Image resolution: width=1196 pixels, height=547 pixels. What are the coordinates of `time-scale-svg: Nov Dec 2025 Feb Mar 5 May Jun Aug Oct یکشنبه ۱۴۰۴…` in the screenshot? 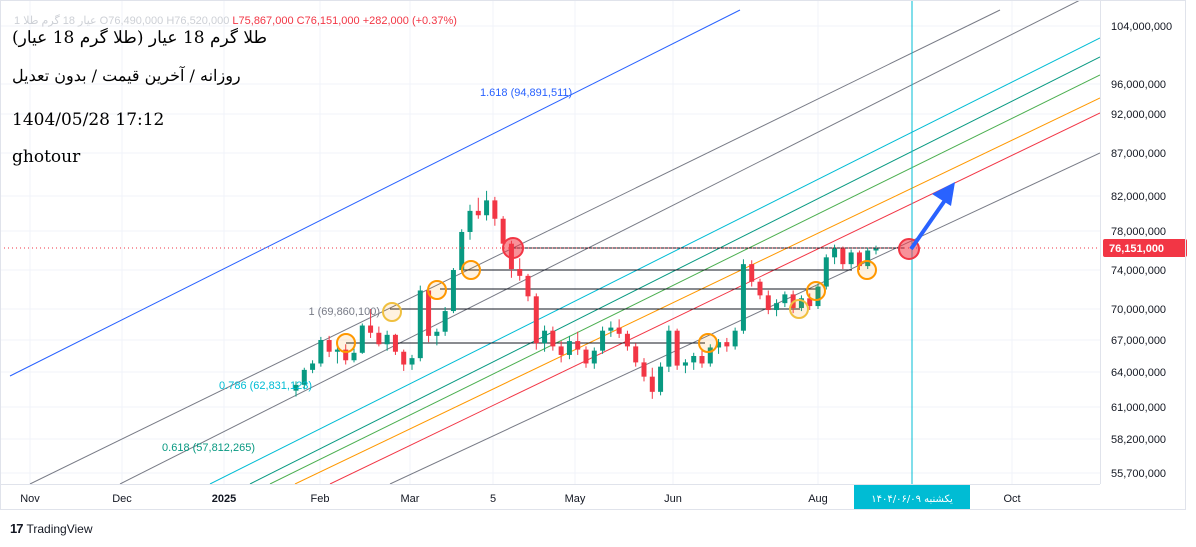 It's located at (520, 497).